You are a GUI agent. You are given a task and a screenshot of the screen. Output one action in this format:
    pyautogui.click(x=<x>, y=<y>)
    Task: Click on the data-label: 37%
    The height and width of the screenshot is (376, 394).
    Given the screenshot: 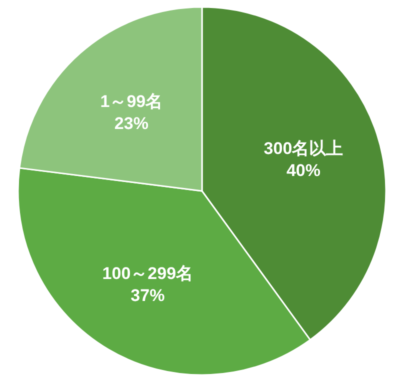 What is the action you would take?
    pyautogui.click(x=147, y=295)
    